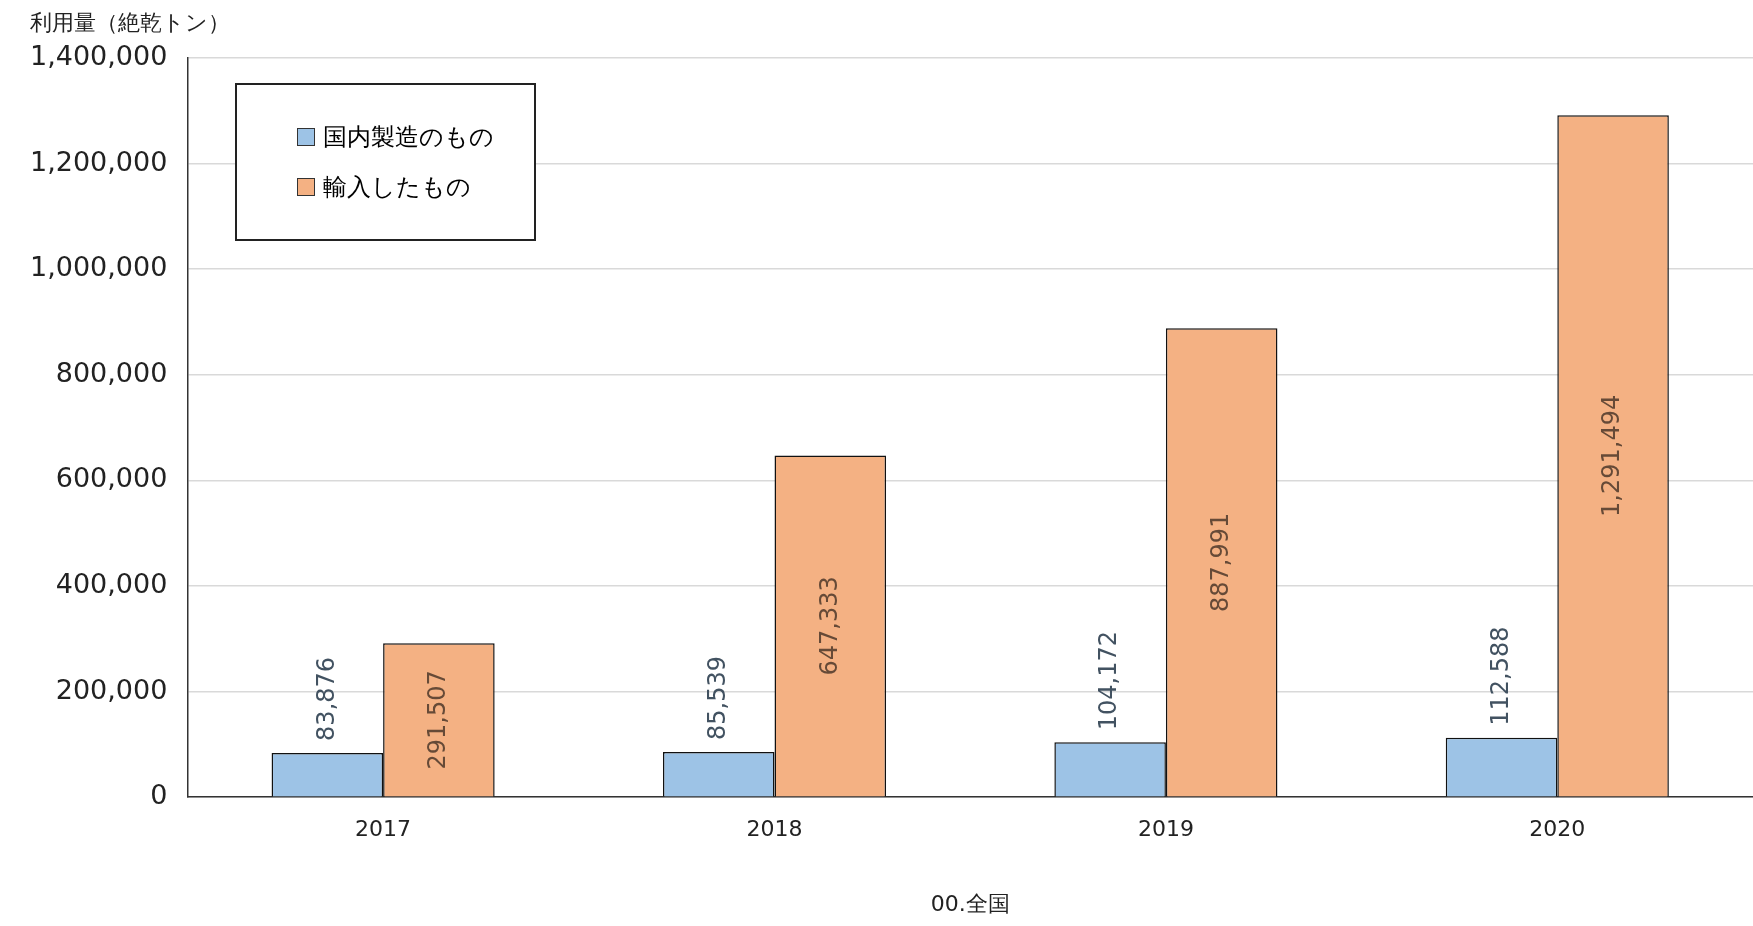 The image size is (1753, 926). I want to click on data-label: 291,507, so click(437, 720).